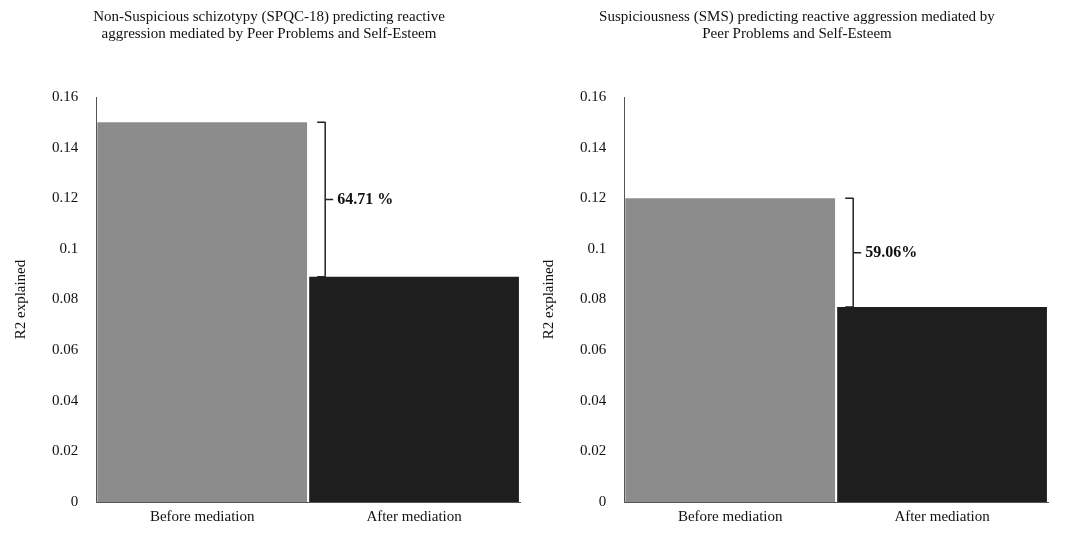 Image resolution: width=1066 pixels, height=545 pixels. I want to click on annotation: 64.71 %, so click(365, 198).